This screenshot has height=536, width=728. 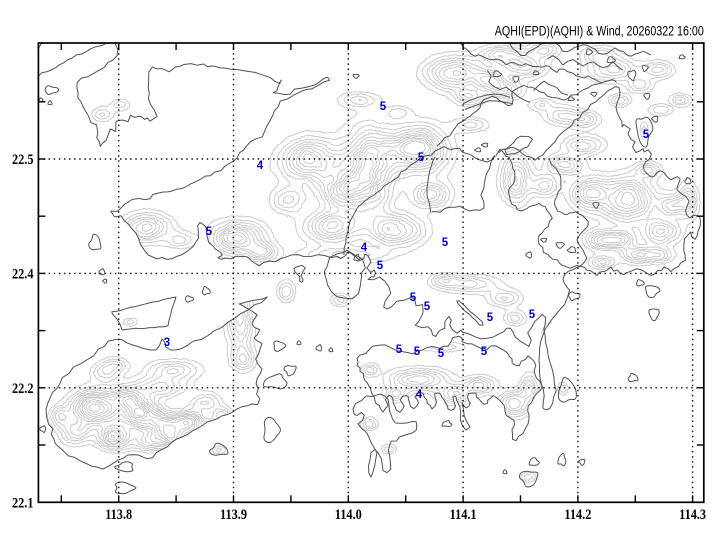 I want to click on svg-text: 114.1, so click(x=463, y=515).